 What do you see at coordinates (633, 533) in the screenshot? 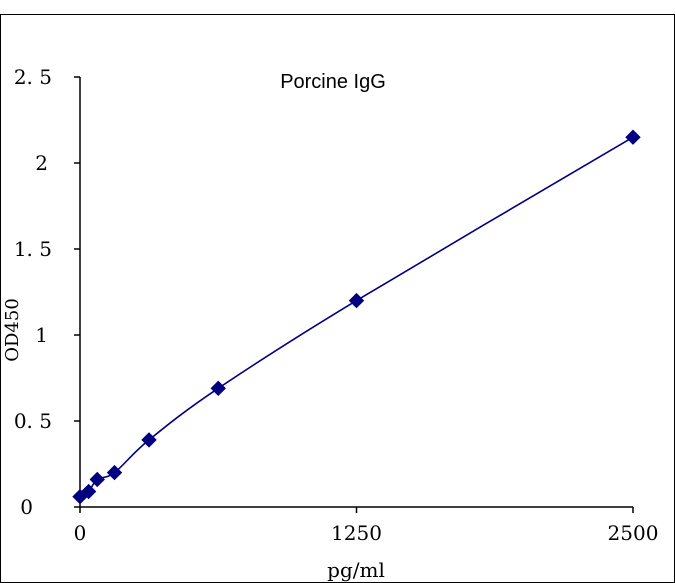
I see `x-tick-label: 2500` at bounding box center [633, 533].